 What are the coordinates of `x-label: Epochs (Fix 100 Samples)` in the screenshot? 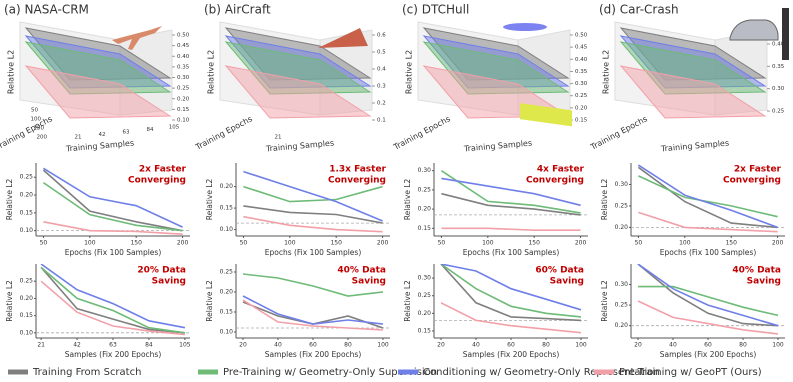 It's located at (708, 252).